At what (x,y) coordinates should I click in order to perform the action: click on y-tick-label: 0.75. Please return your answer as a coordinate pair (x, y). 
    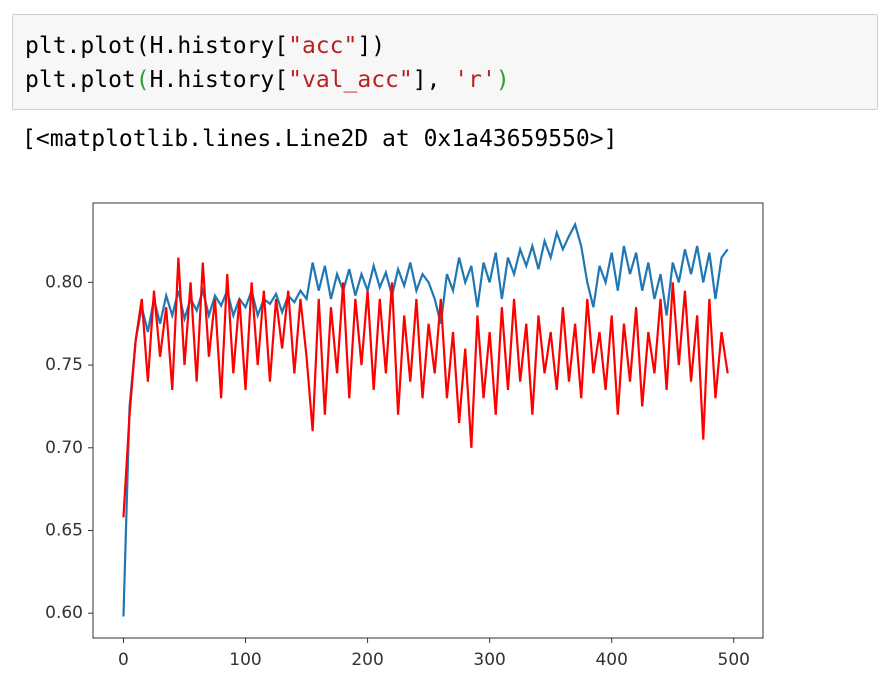
    Looking at the image, I should click on (64, 365).